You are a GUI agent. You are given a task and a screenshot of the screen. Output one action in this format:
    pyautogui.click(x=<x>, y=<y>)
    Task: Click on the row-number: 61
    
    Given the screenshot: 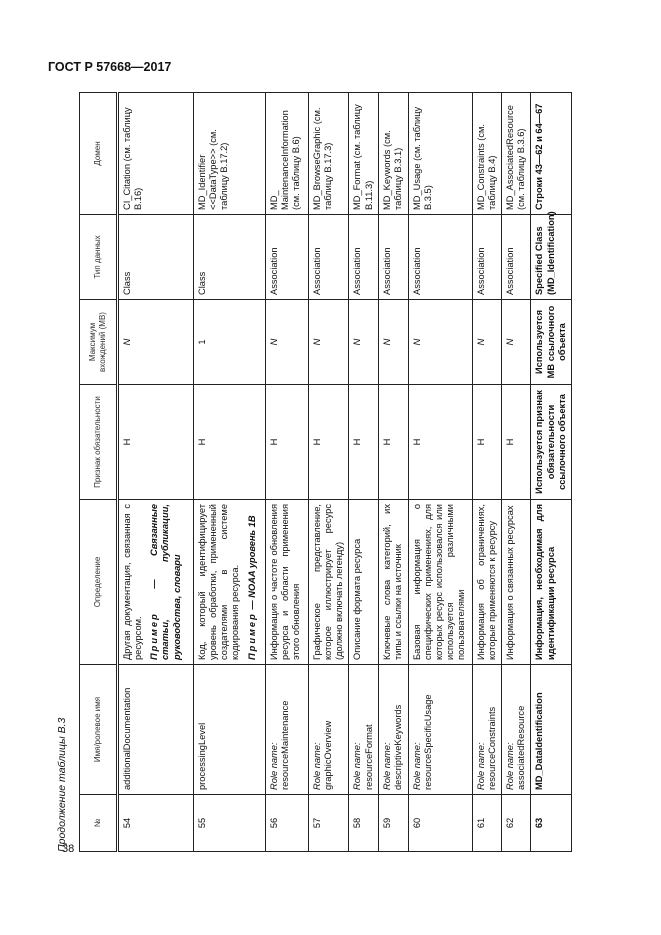 What is the action you would take?
    pyautogui.click(x=487, y=823)
    